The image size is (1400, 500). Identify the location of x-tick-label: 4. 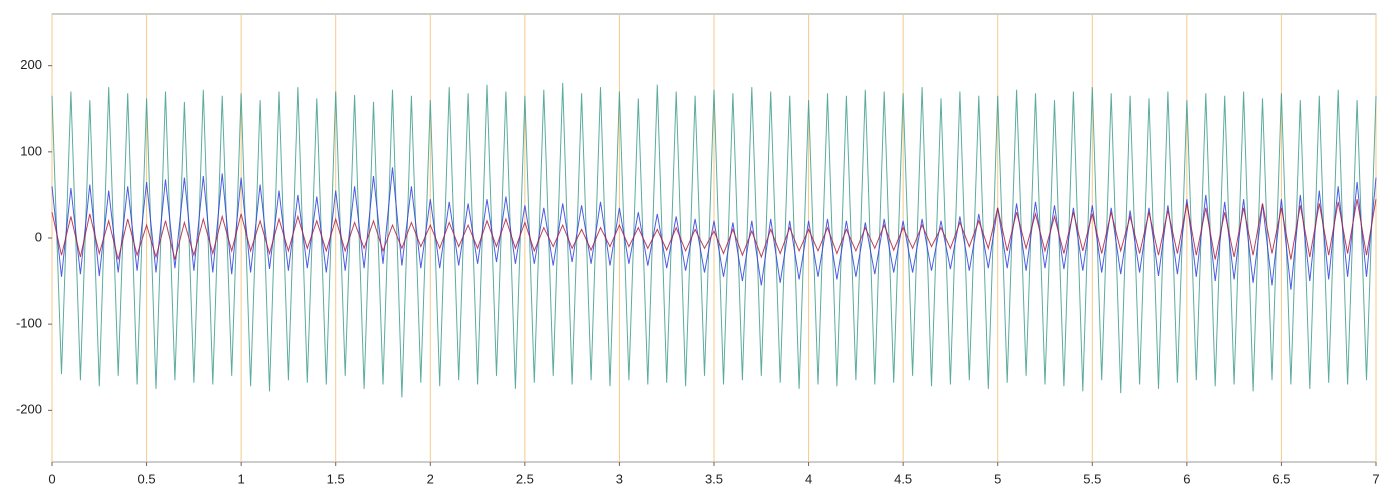
(808, 478).